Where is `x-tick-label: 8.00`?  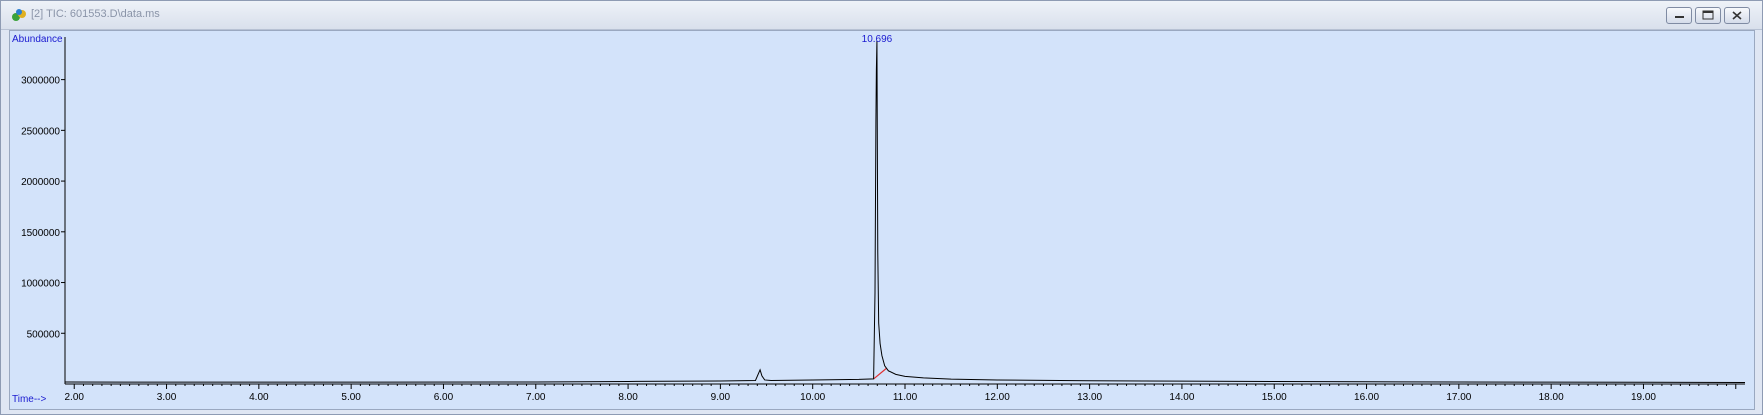 x-tick-label: 8.00 is located at coordinates (628, 397).